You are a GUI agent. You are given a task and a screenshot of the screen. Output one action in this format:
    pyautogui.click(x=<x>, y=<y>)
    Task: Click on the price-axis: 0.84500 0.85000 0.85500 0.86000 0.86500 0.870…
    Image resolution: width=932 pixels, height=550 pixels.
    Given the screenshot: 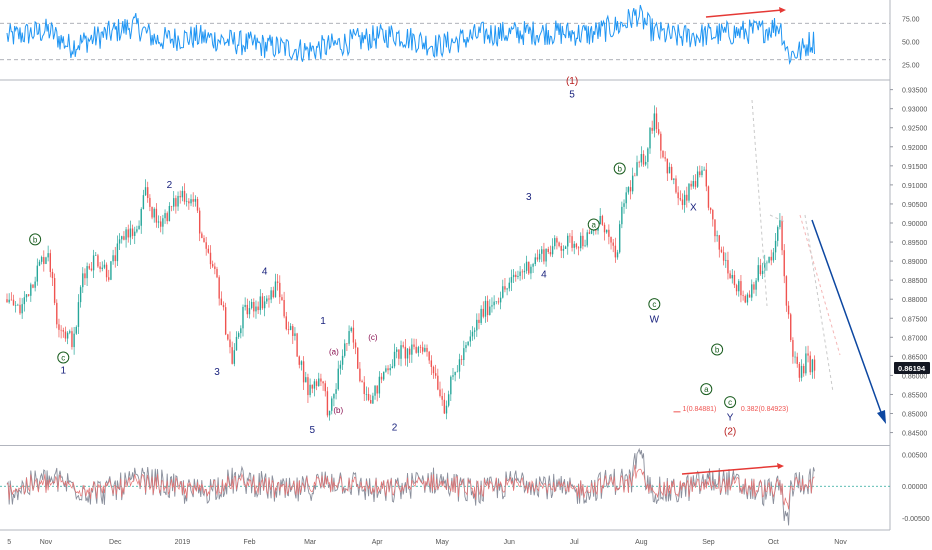 What is the action you would take?
    pyautogui.click(x=910, y=263)
    